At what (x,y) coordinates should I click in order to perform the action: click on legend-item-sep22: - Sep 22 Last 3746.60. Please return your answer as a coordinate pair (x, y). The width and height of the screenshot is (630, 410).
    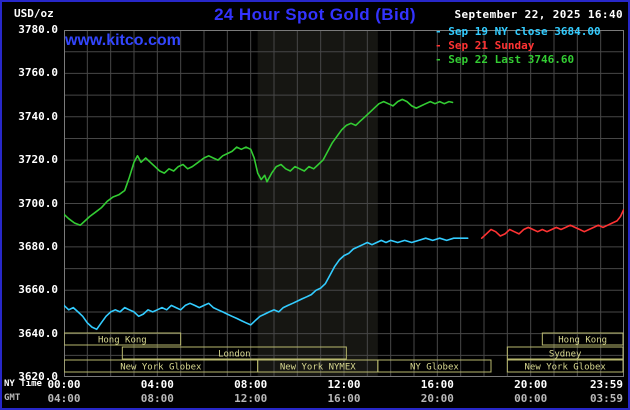
    Looking at the image, I should click on (518, 60).